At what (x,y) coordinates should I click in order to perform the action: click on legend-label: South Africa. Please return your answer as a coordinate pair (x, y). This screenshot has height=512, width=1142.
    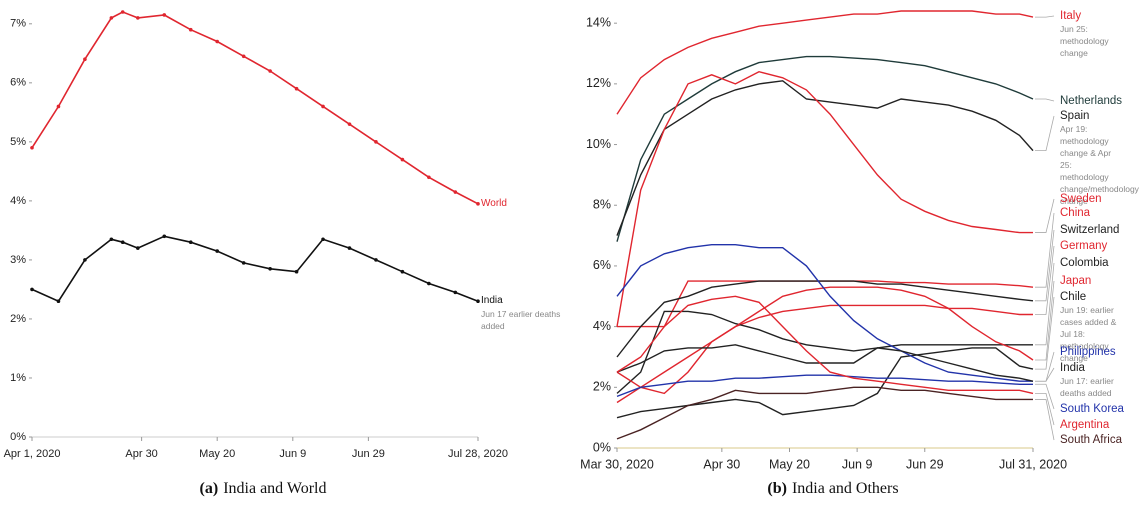
    Looking at the image, I should click on (1091, 440).